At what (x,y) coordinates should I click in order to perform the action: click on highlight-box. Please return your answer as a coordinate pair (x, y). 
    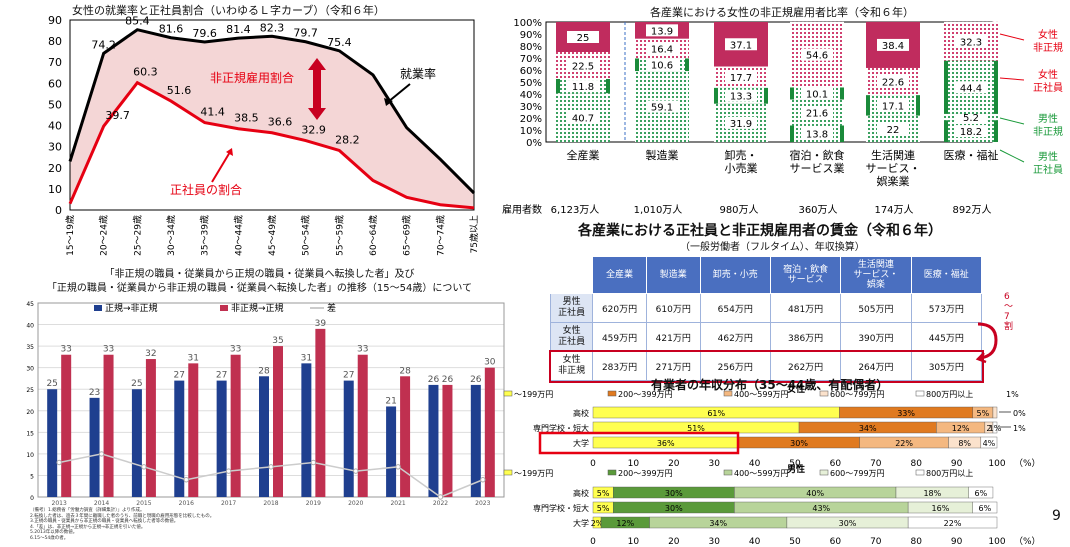
    Looking at the image, I should click on (639, 443).